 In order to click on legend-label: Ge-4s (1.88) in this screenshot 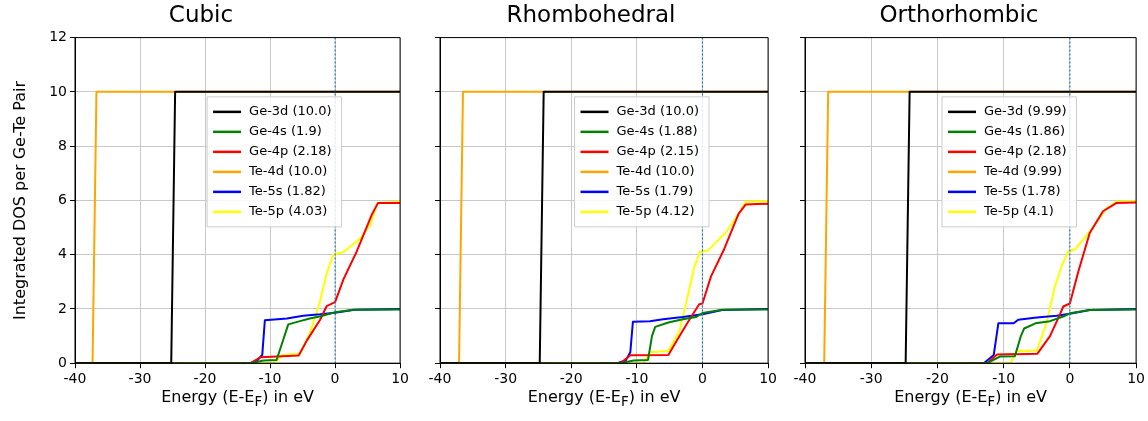, I will do `click(657, 131)`.